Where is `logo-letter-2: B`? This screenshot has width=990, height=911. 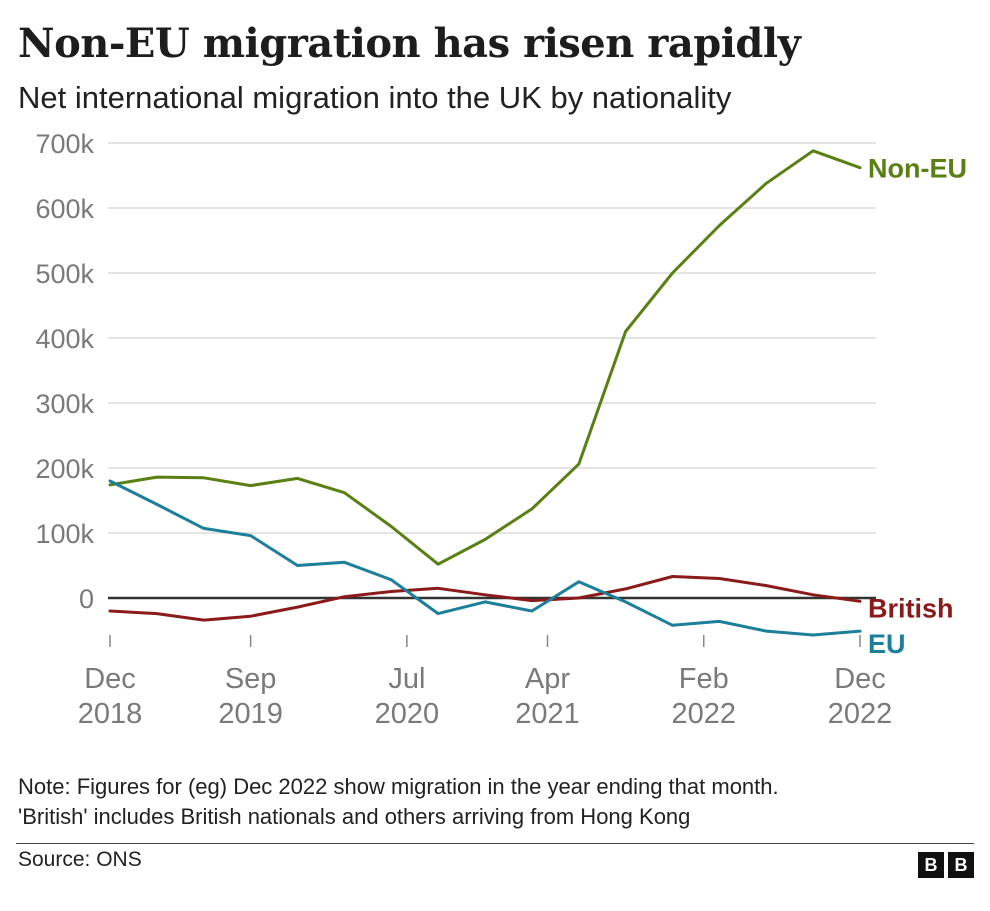
logo-letter-2: B is located at coordinates (961, 865).